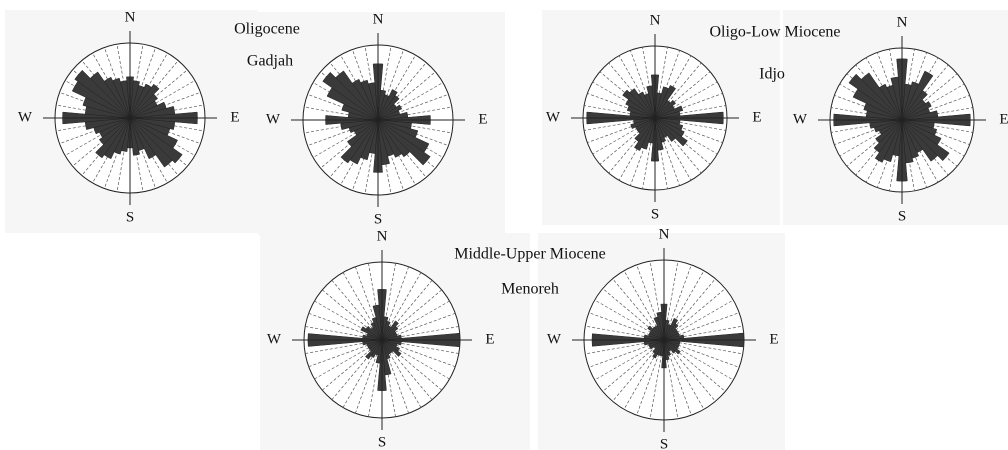 Image resolution: width=1008 pixels, height=450 pixels. Describe the element at coordinates (530, 254) in the screenshot. I see `group-title: Middle-Upper Miocene` at that location.